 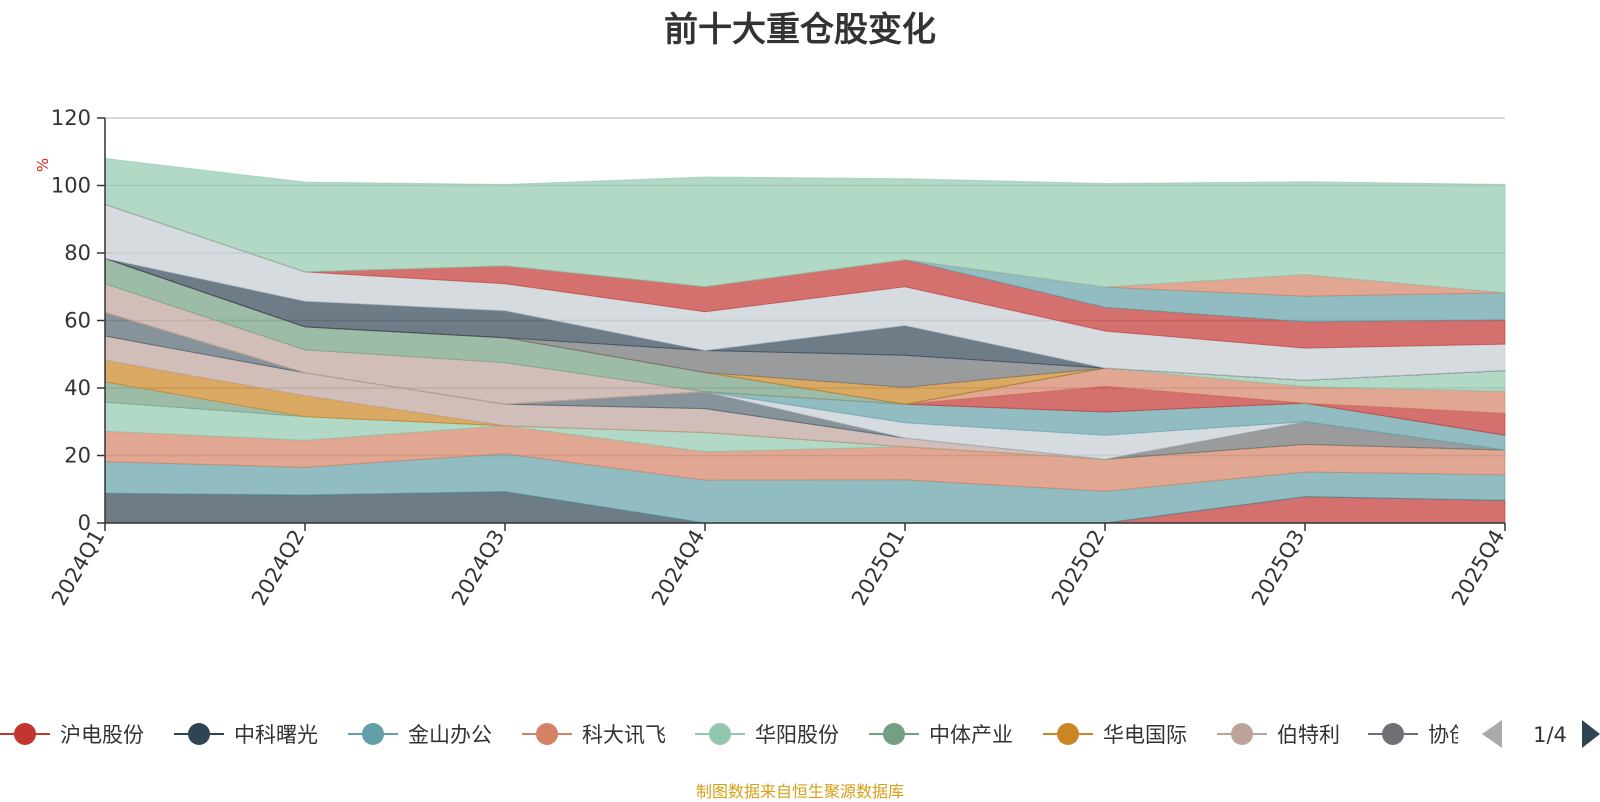 What do you see at coordinates (1278, 568) in the screenshot?
I see `x-tick-label-2025Q3: 2025Q3` at bounding box center [1278, 568].